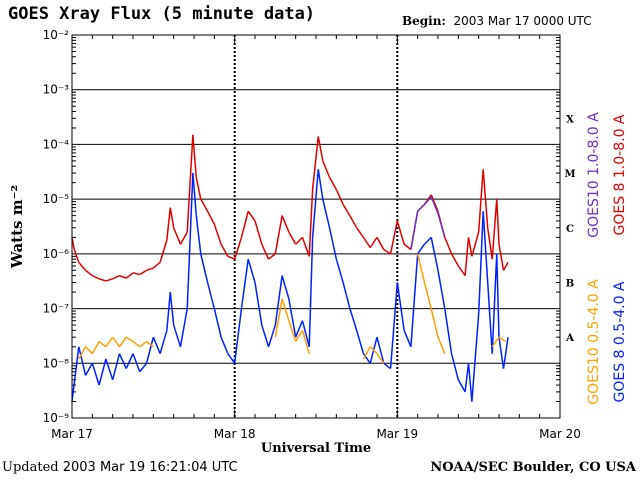  I want to click on begin-timestamp: Begin: 2003 Mar 17 0000 UTC, so click(497, 21).